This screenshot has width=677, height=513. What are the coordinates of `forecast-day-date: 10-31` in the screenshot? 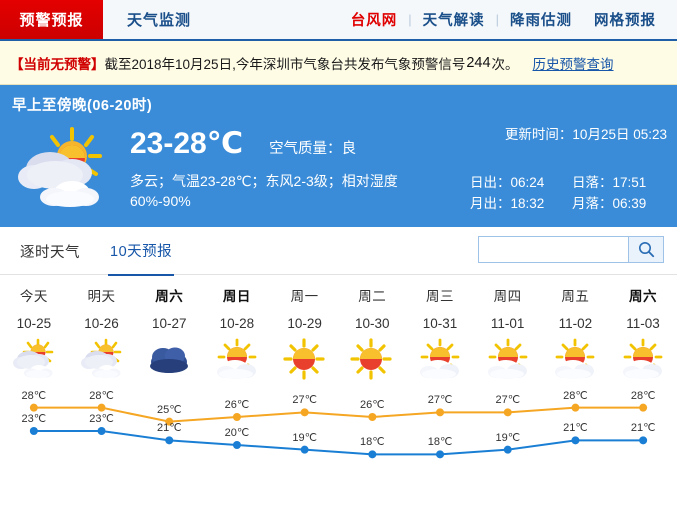 It's located at (440, 323).